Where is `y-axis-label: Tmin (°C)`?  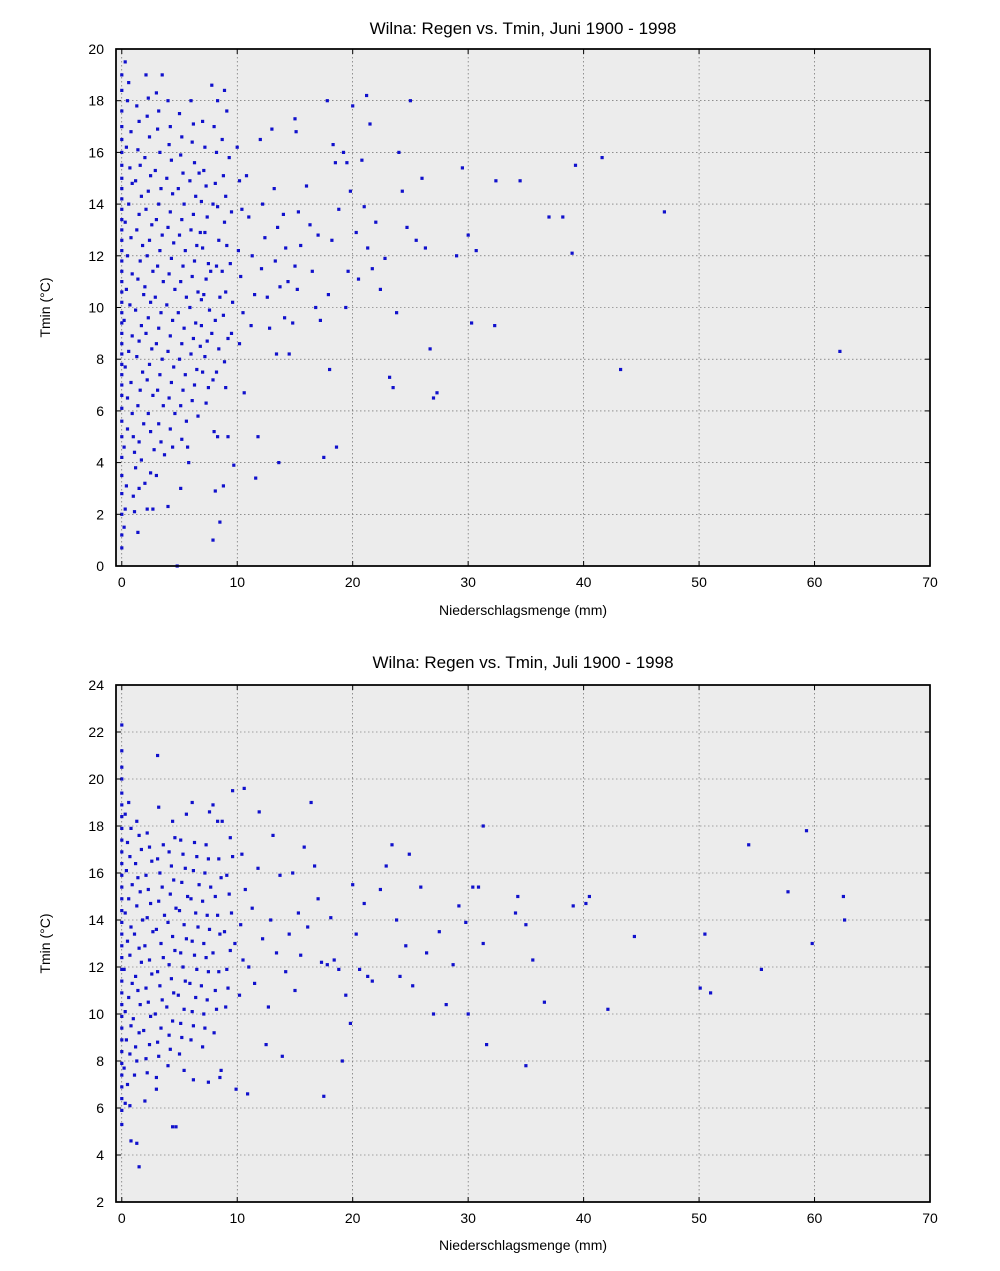 y-axis-label: Tmin (°C) is located at coordinates (45, 943).